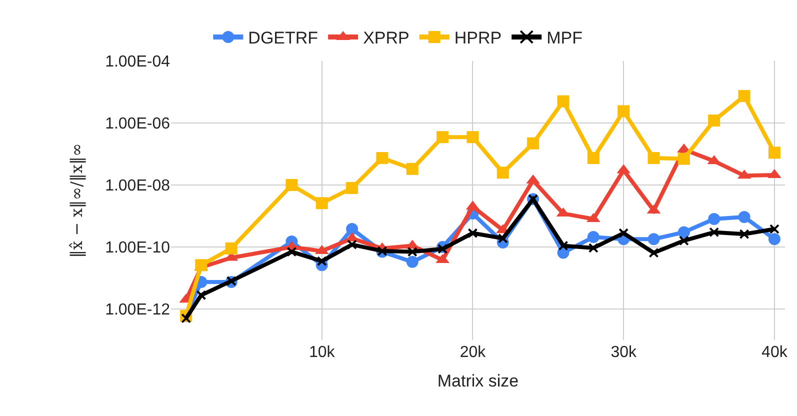 Image resolution: width=797 pixels, height=416 pixels. I want to click on y-tick-label: 1.00E-10, so click(137, 248).